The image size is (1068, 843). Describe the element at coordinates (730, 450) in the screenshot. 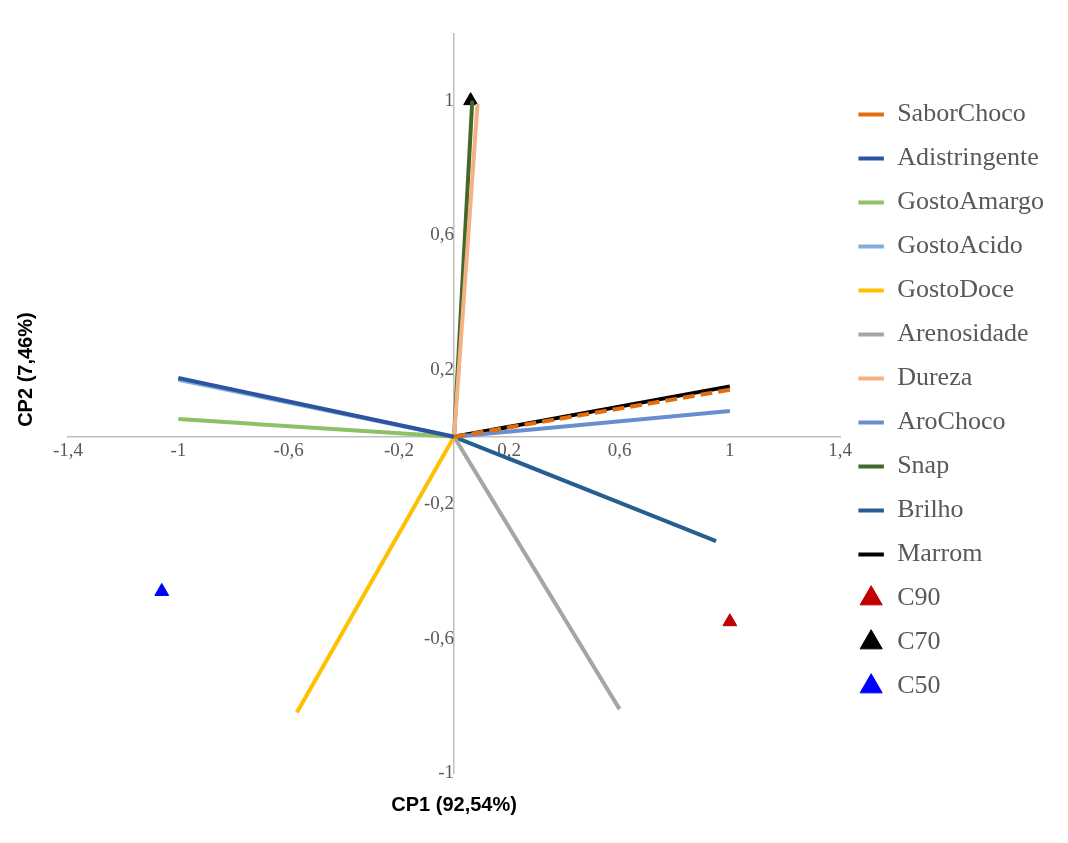

I see `x-tick-label: 1` at that location.